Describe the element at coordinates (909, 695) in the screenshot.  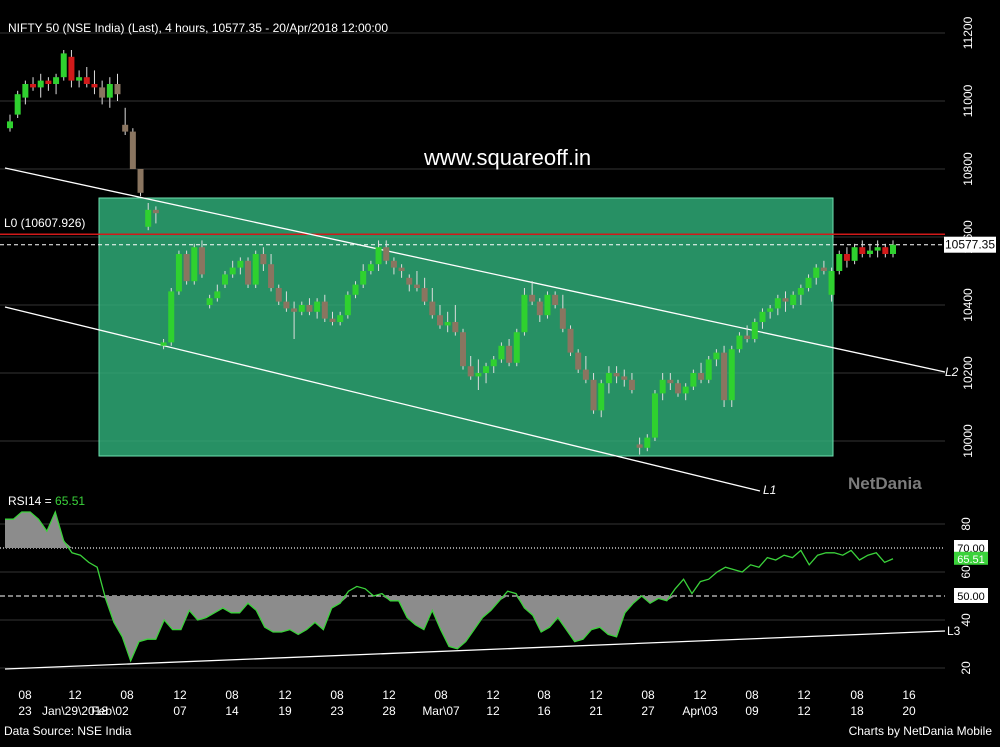
I see `x-tick-top: 16` at that location.